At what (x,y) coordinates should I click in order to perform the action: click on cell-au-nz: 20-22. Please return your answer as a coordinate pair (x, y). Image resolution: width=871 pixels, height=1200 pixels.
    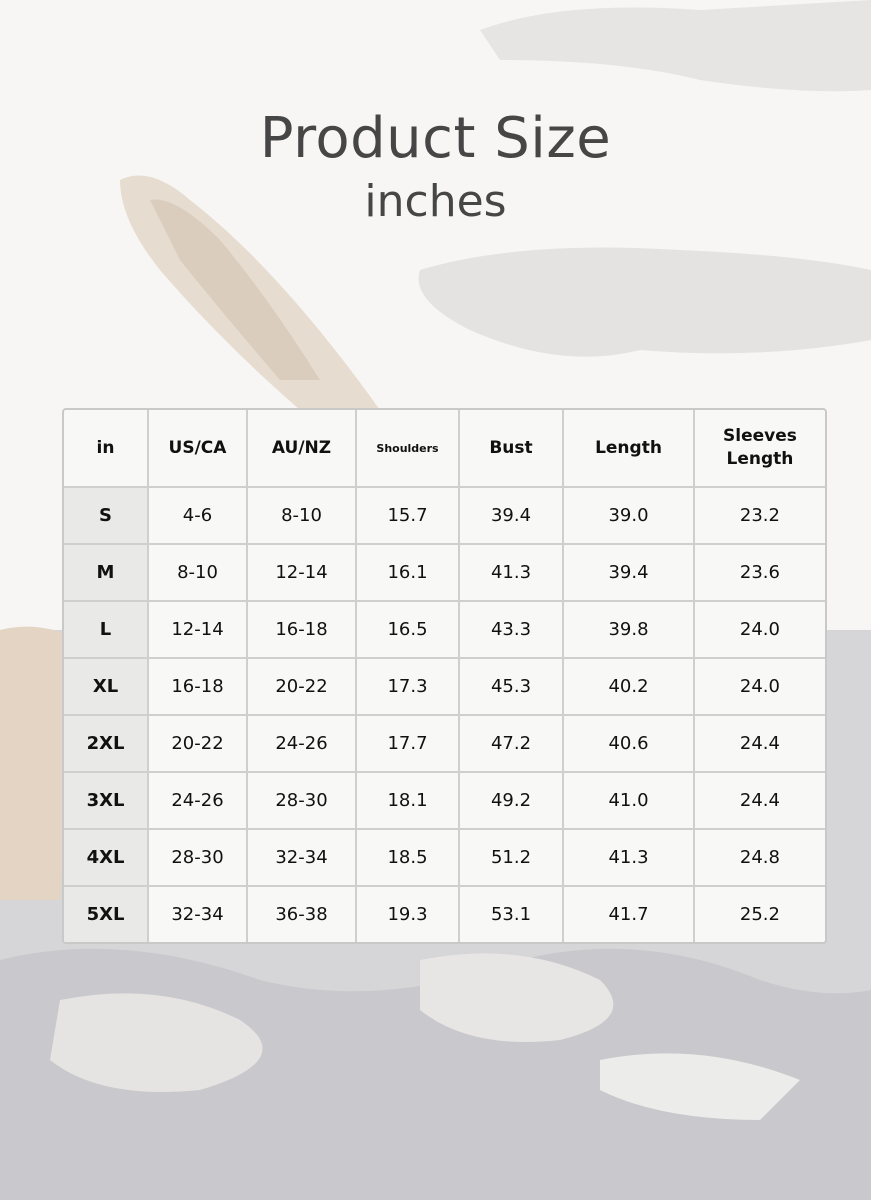
    Looking at the image, I should click on (302, 687).